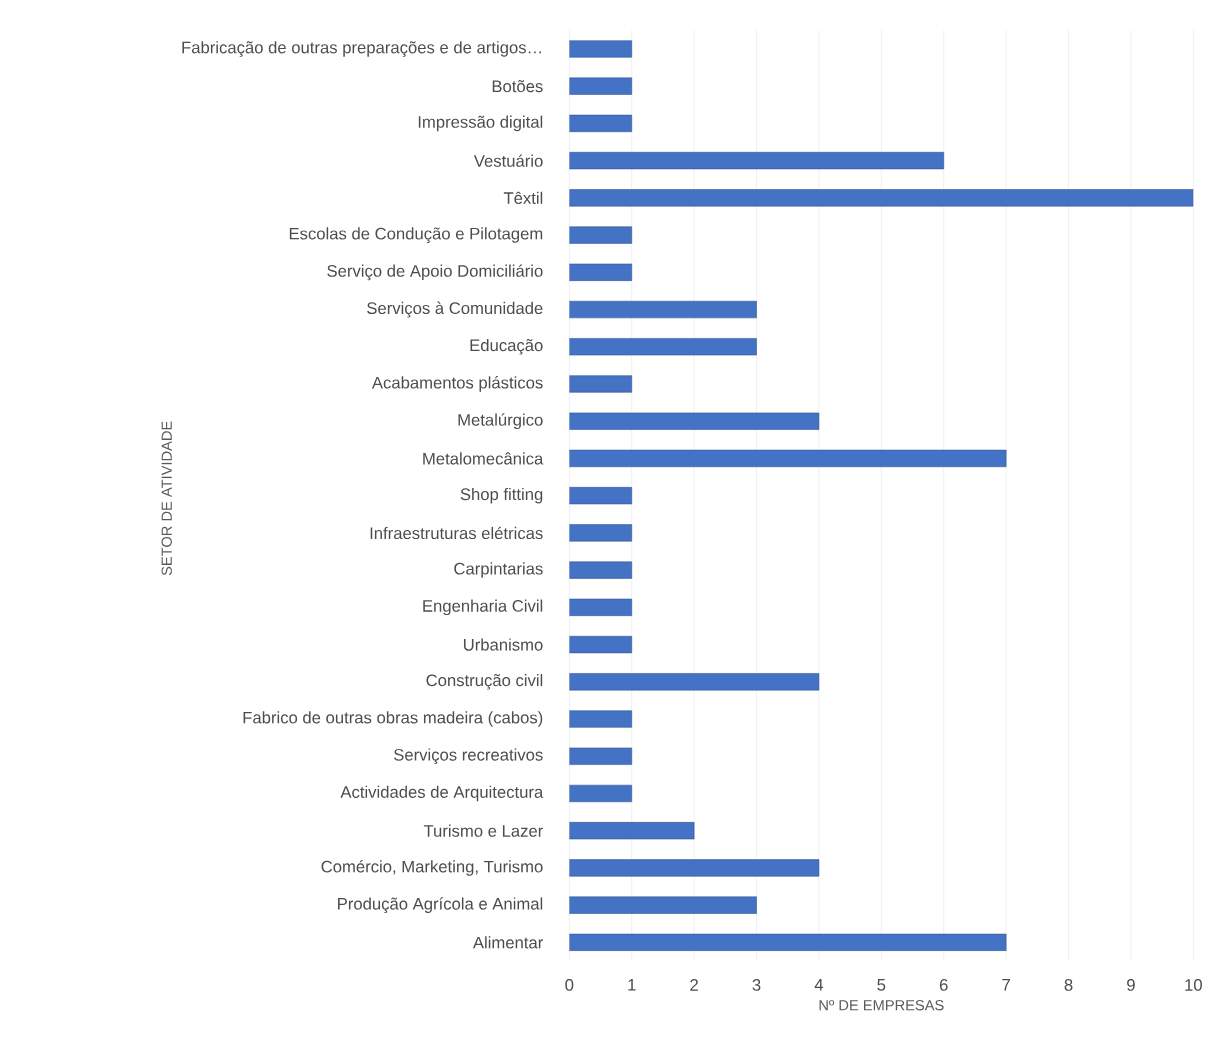  What do you see at coordinates (416, 235) in the screenshot?
I see `y-tick-label: Escolas de Condução e Pilotagem` at bounding box center [416, 235].